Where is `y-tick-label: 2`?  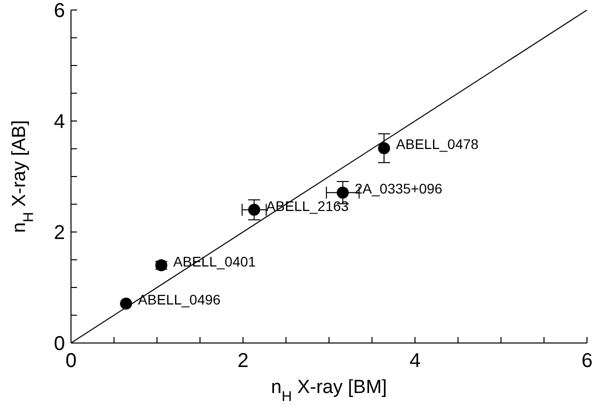 y-tick-label: 2 is located at coordinates (59, 233).